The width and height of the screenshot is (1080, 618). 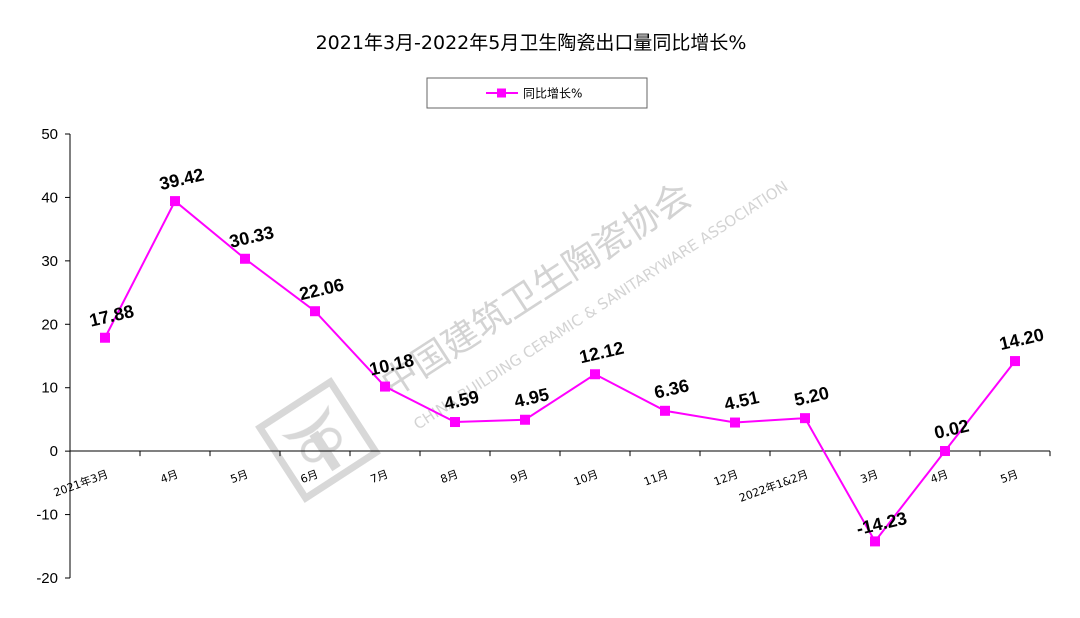 I want to click on legend-label: 同比增长%, so click(x=552, y=94).